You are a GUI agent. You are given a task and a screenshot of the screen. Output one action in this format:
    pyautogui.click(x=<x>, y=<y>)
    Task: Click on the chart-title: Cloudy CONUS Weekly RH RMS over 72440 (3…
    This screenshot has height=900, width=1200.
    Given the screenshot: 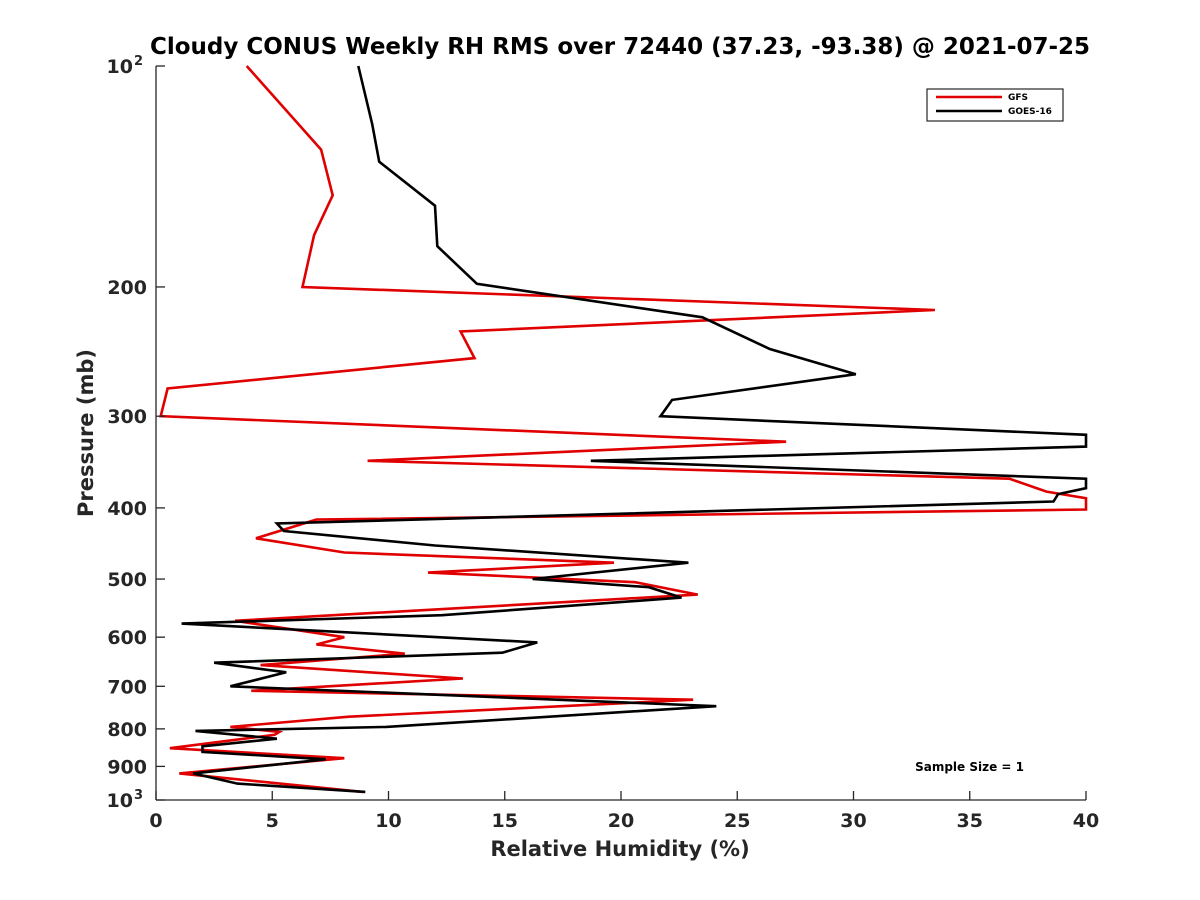 What is the action you would take?
    pyautogui.click(x=620, y=47)
    